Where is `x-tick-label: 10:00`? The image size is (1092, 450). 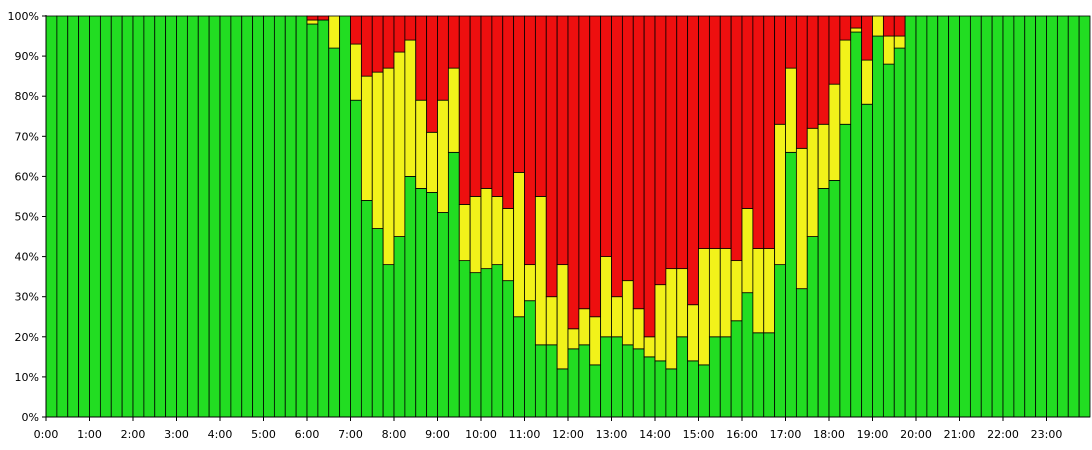 x-tick-label: 10:00 is located at coordinates (481, 434).